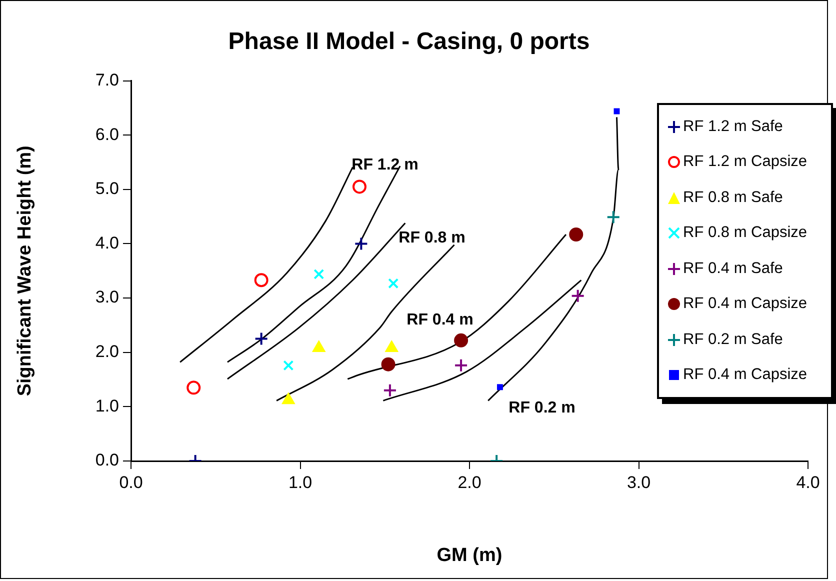 This screenshot has height=581, width=836. What do you see at coordinates (385, 165) in the screenshot?
I see `annotation: RF 1.2 m` at bounding box center [385, 165].